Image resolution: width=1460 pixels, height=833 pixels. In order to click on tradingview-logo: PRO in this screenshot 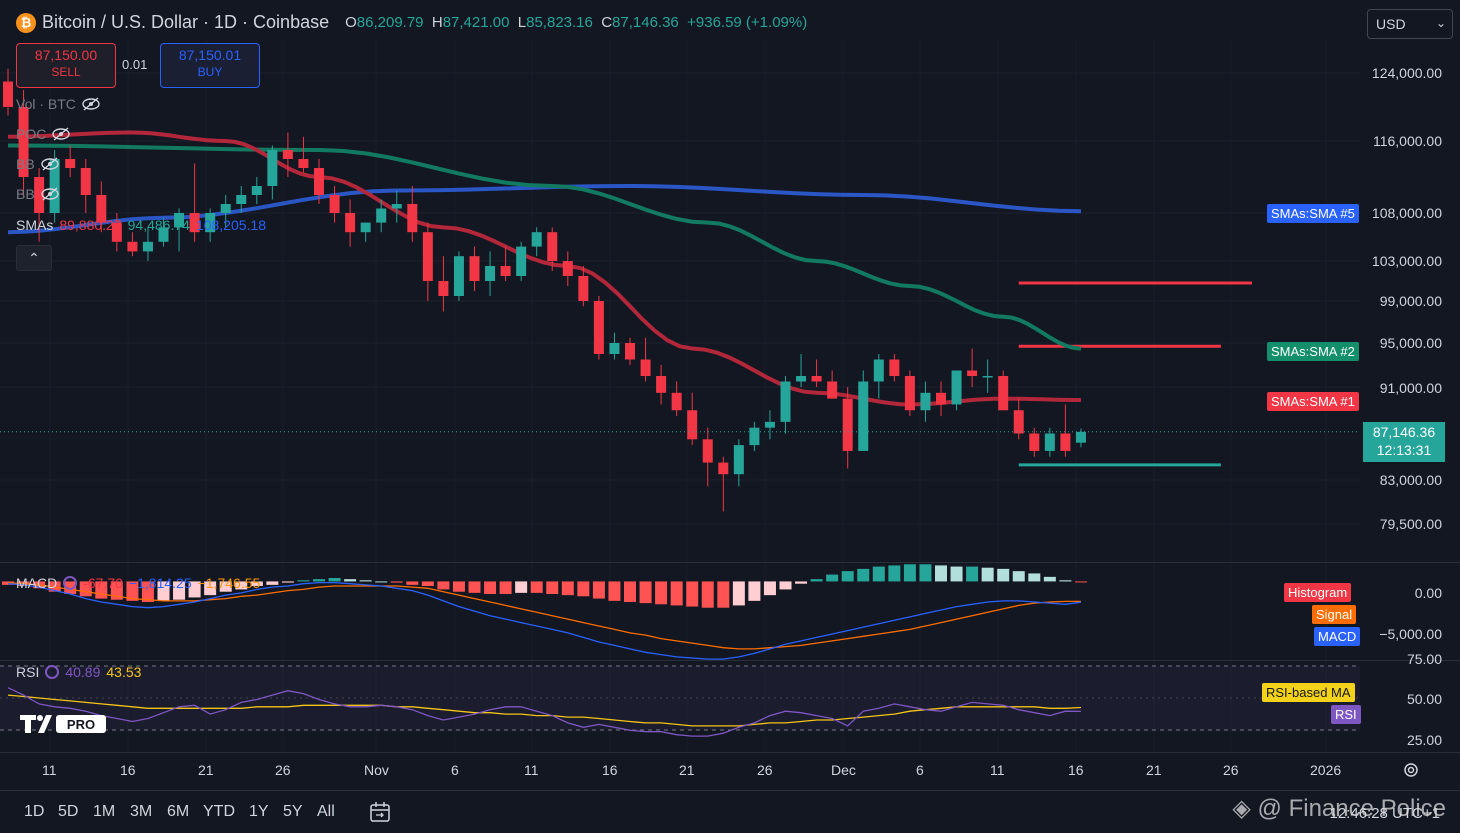, I will do `click(63, 724)`.